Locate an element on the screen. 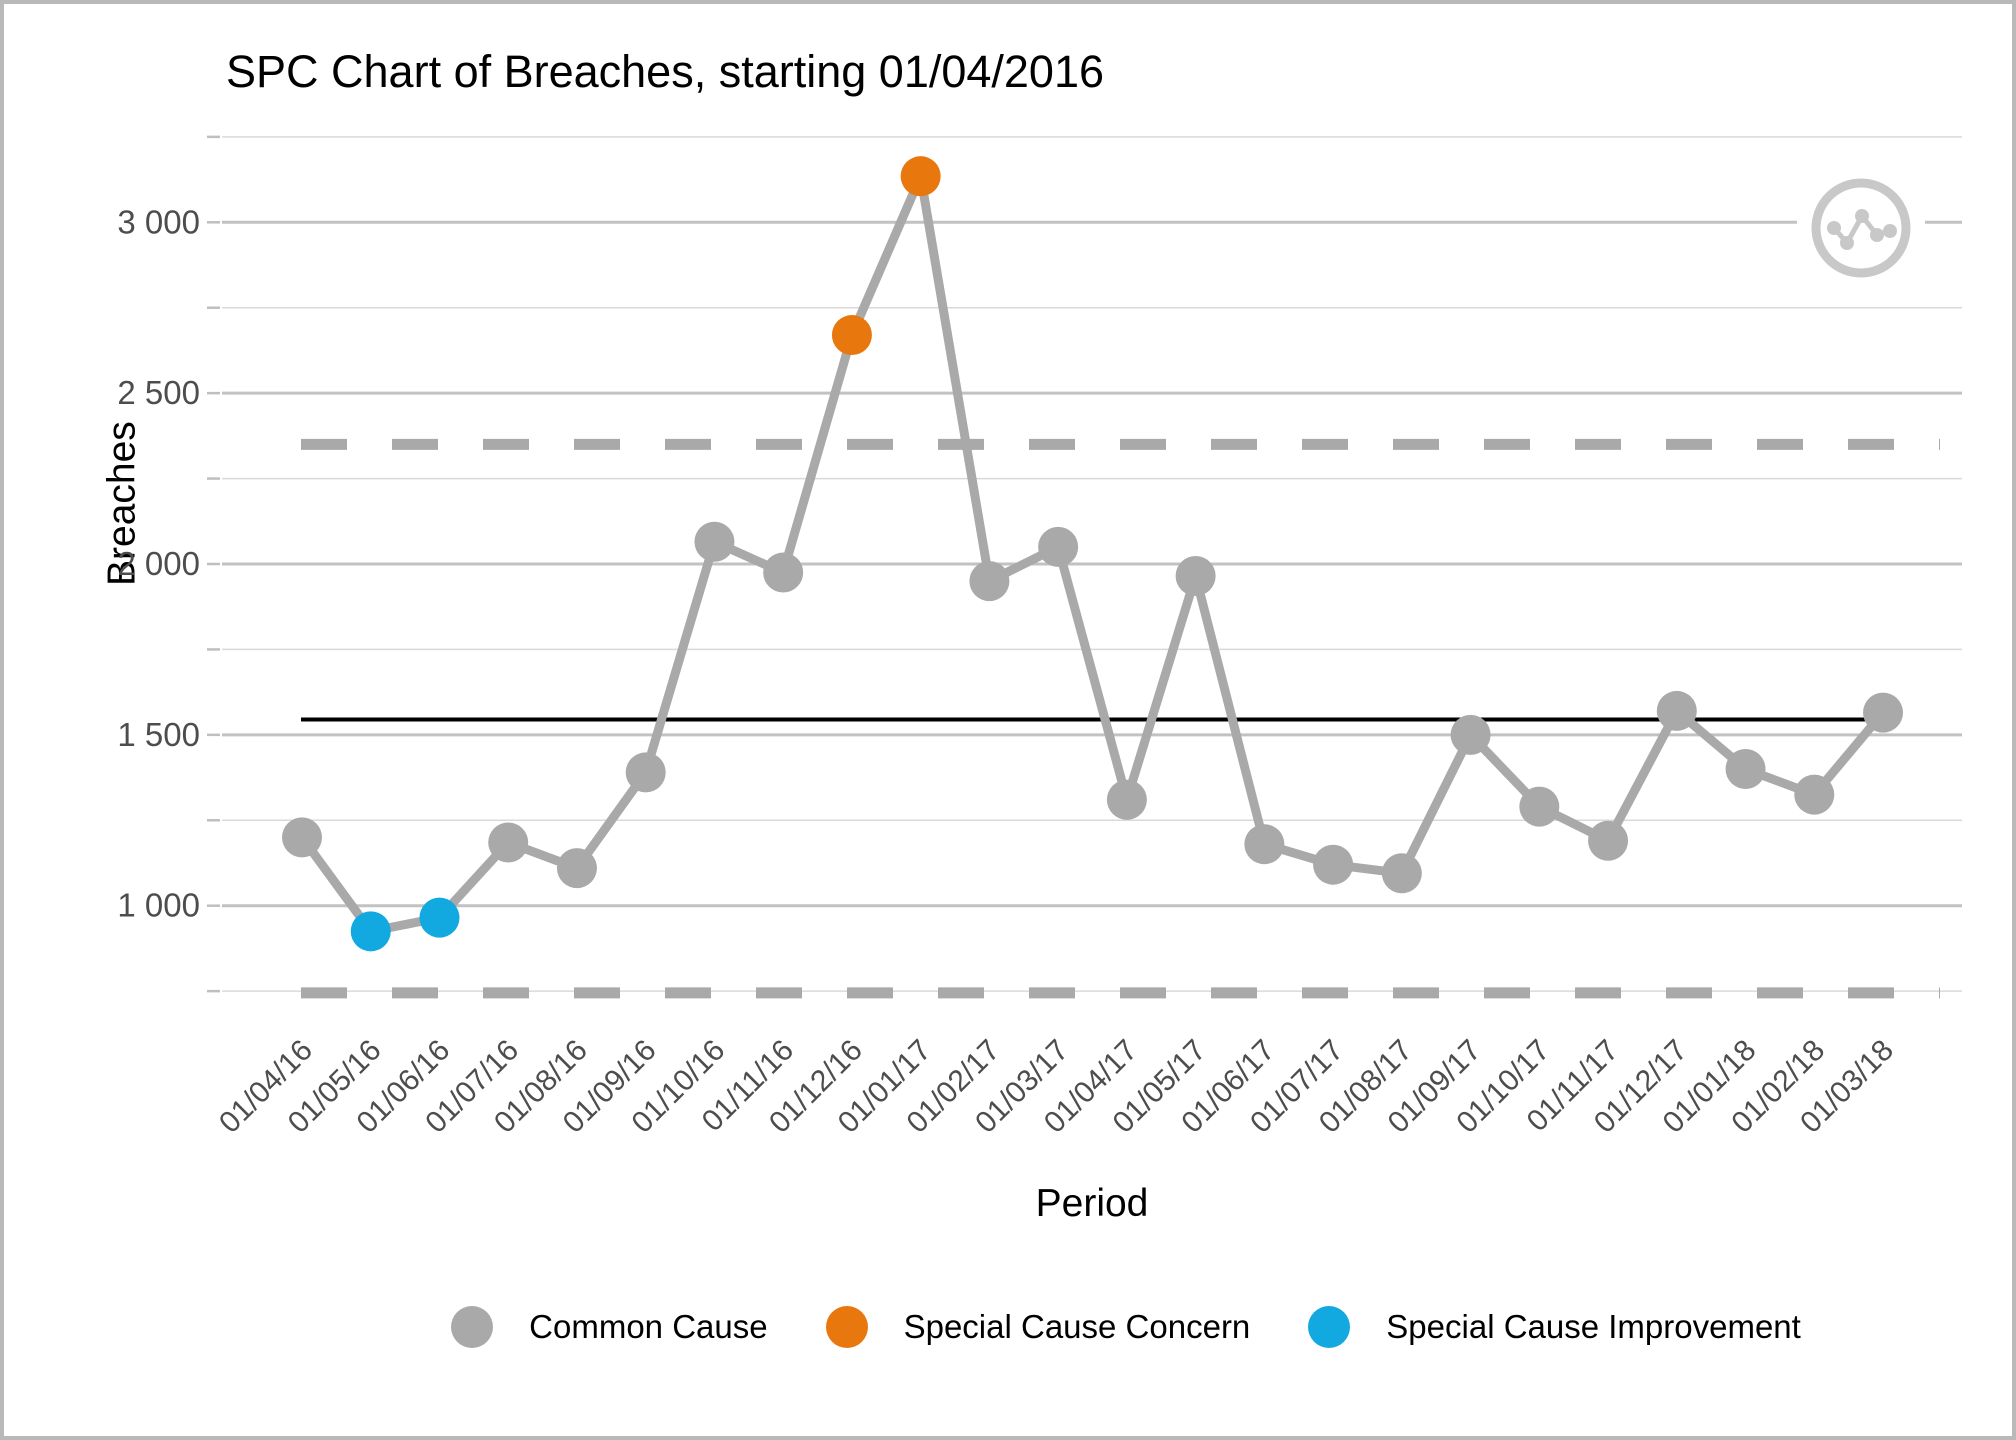  legend-item-common-cause: Common Cause is located at coordinates (609, 1327).